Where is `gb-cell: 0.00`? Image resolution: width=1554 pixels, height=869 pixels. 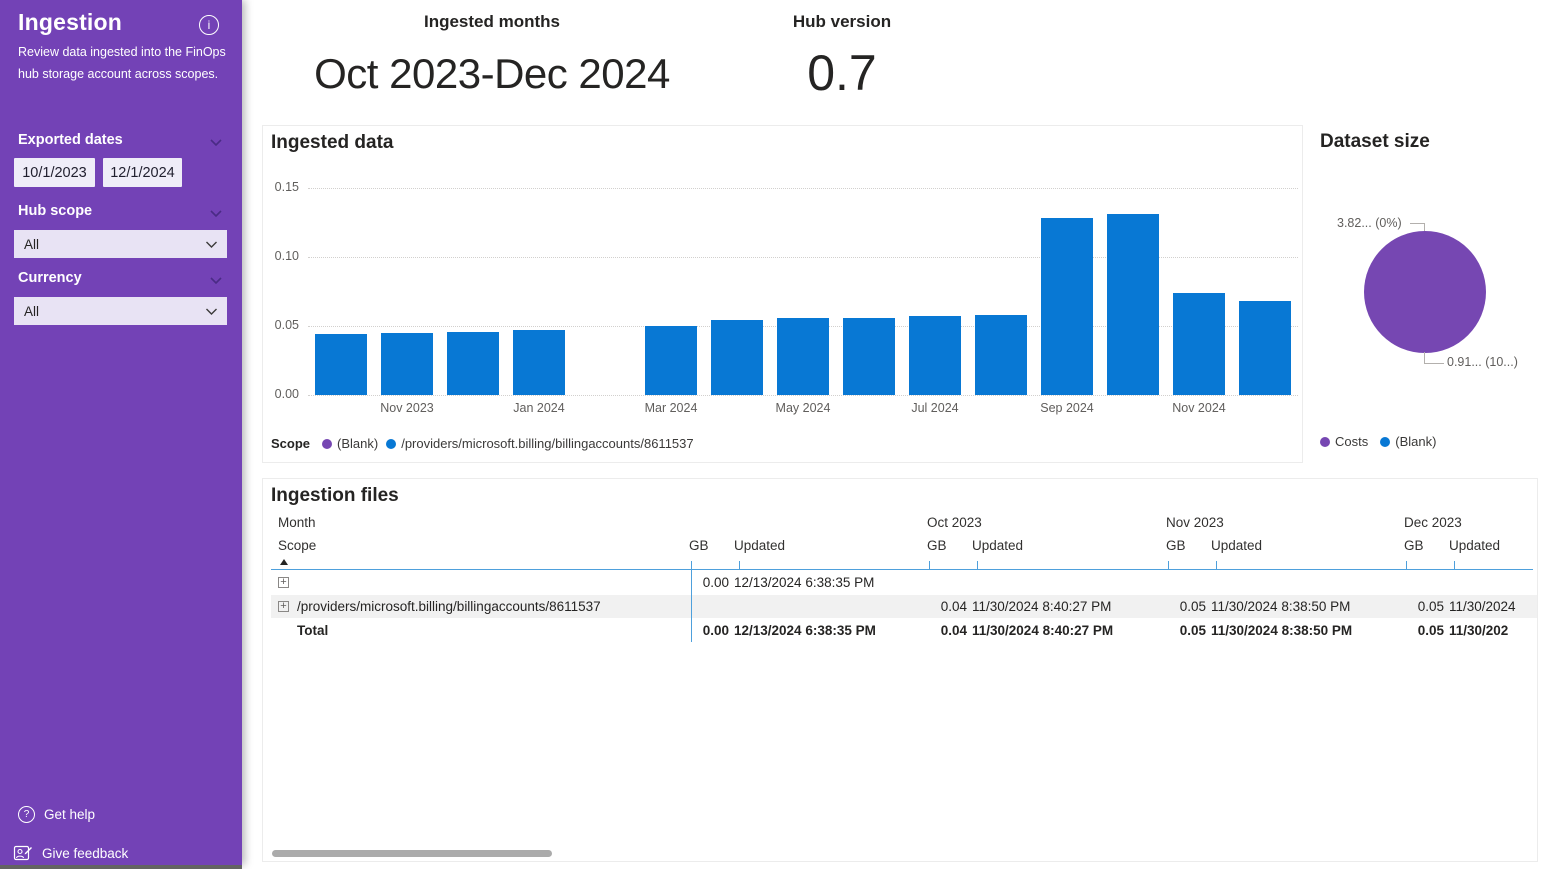 gb-cell: 0.00 is located at coordinates (715, 582).